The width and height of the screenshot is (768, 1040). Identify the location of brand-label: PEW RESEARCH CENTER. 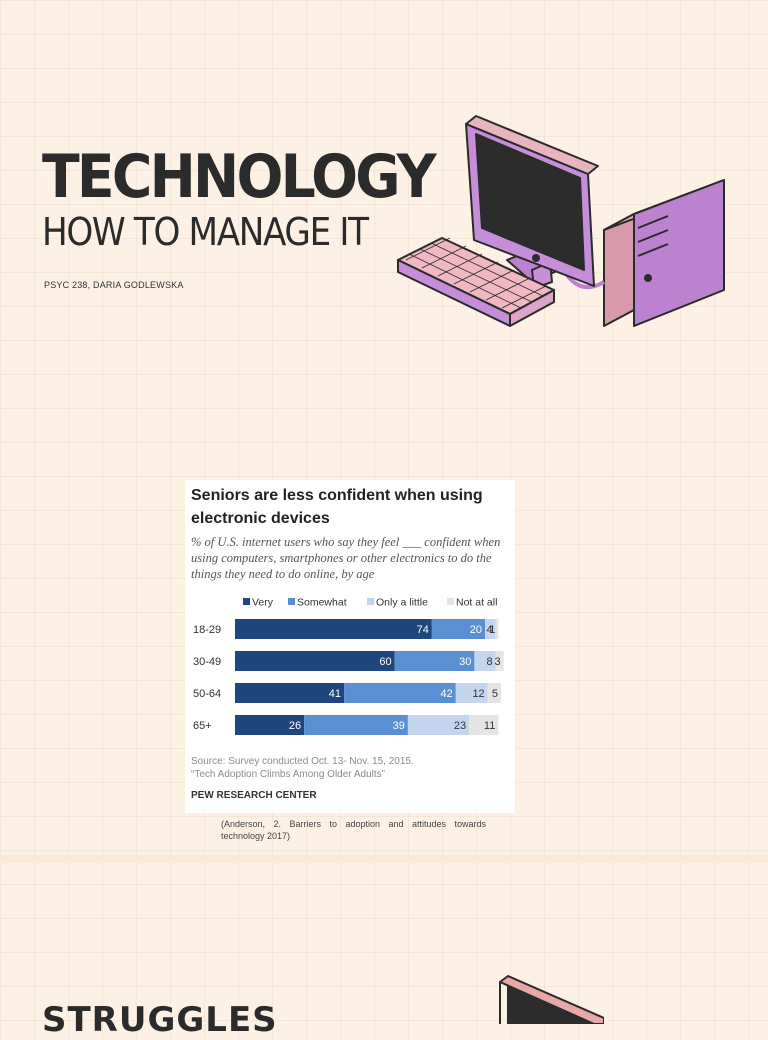
(254, 795).